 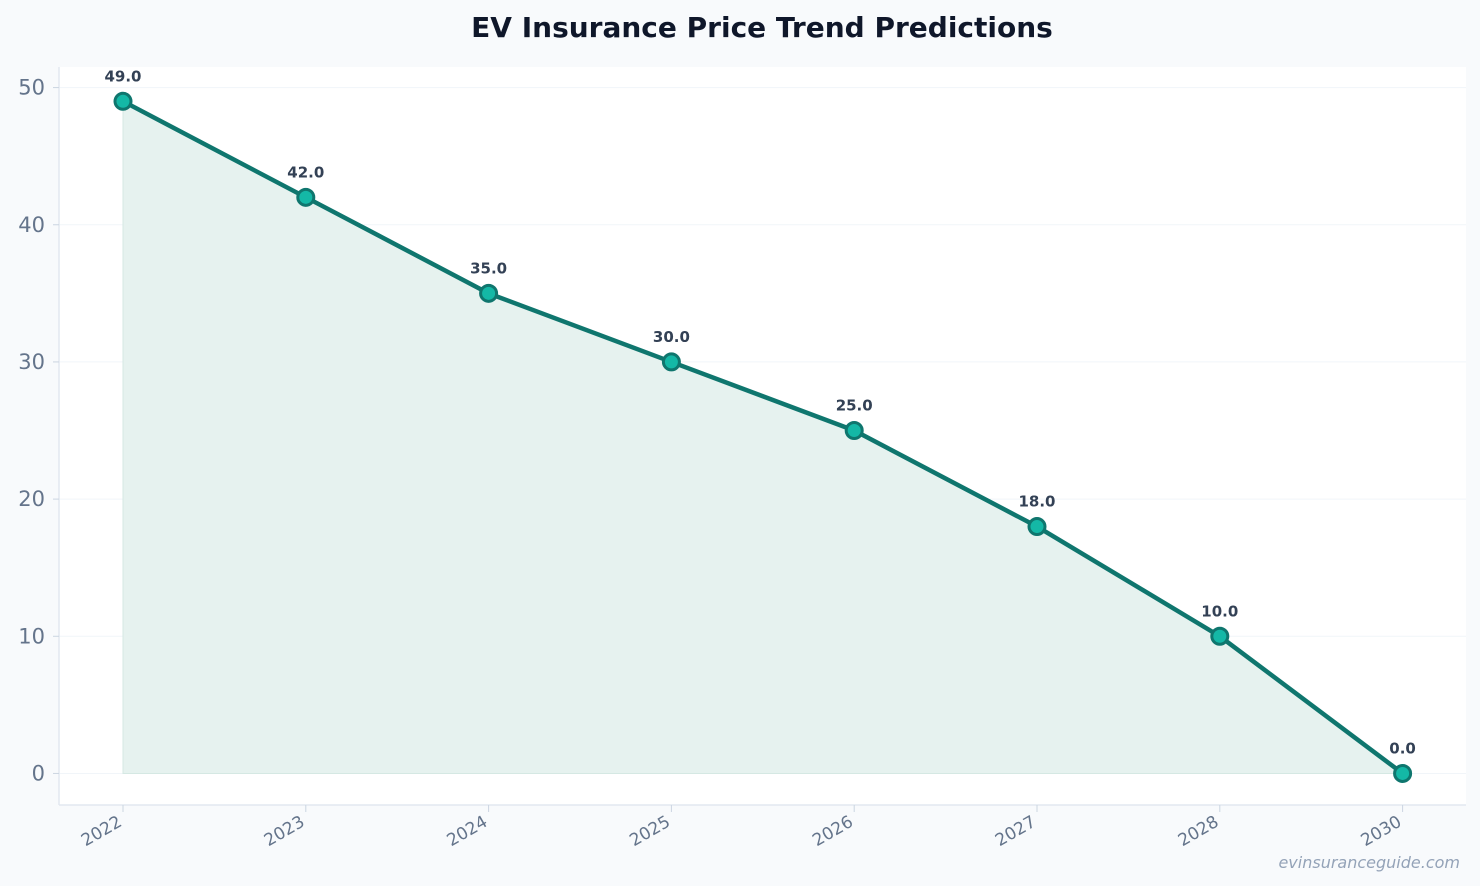 I want to click on y-tick-label: 10, so click(x=31, y=636).